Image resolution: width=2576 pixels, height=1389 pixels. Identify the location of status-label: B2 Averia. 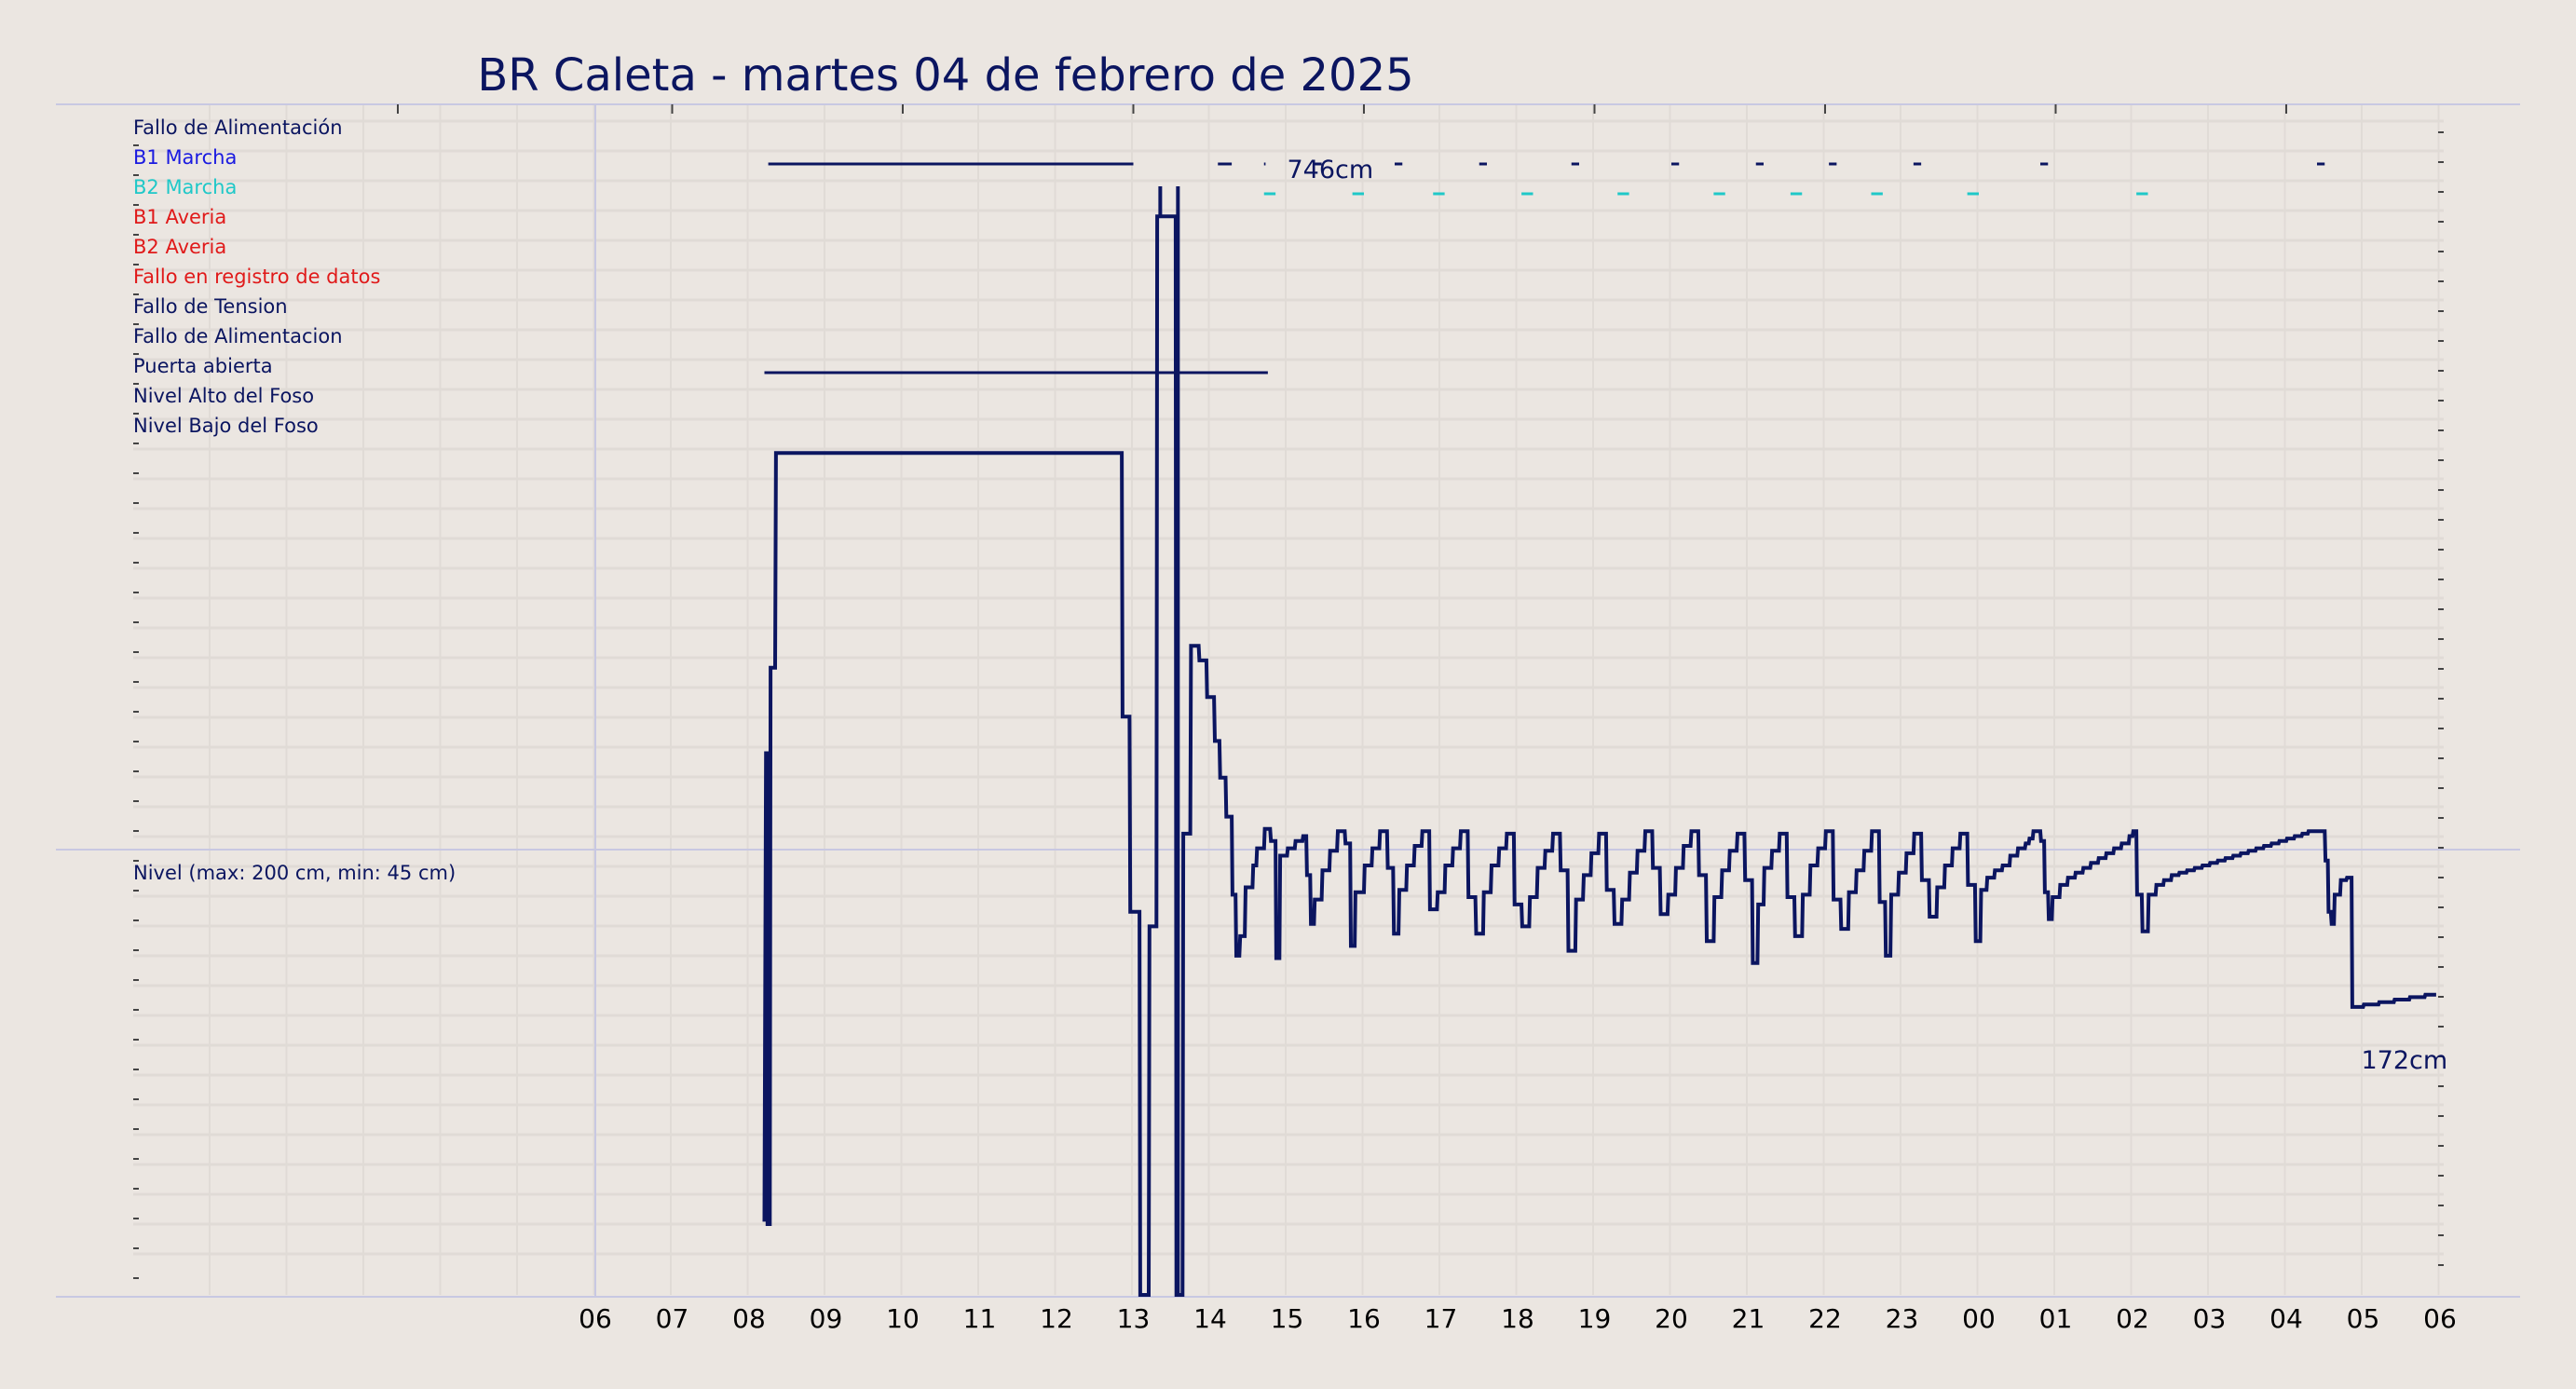
(179, 247).